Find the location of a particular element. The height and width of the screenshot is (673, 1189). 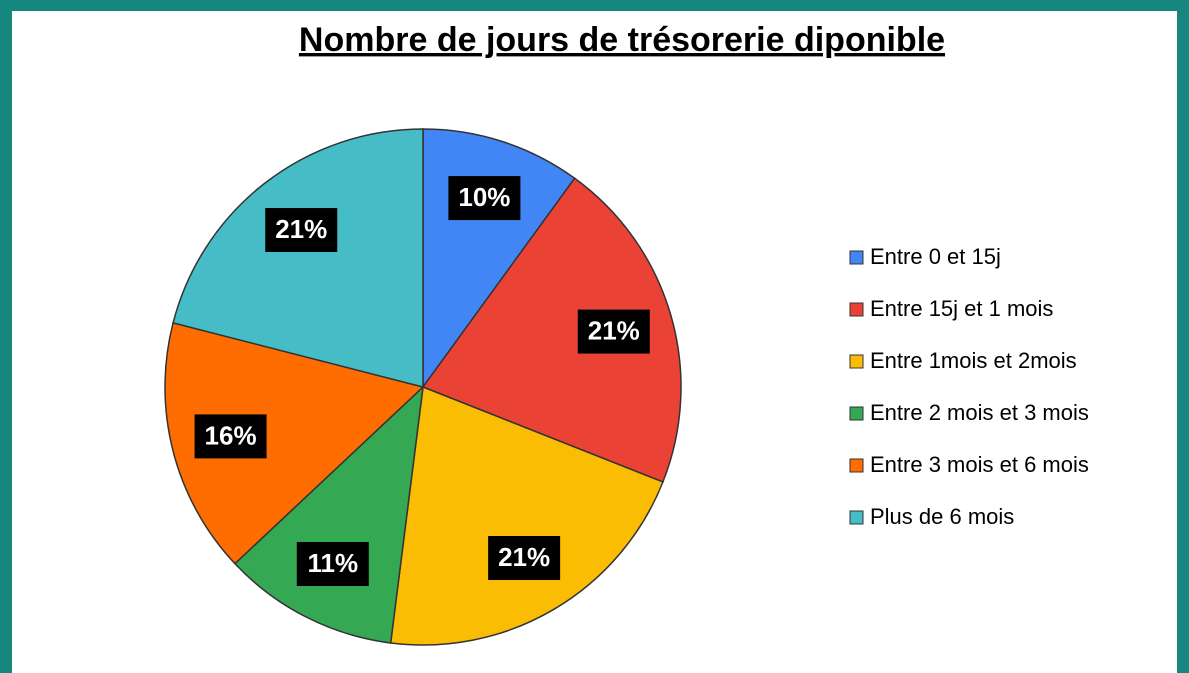

legend-label: Entre 15j et 1 mois is located at coordinates (961, 308).